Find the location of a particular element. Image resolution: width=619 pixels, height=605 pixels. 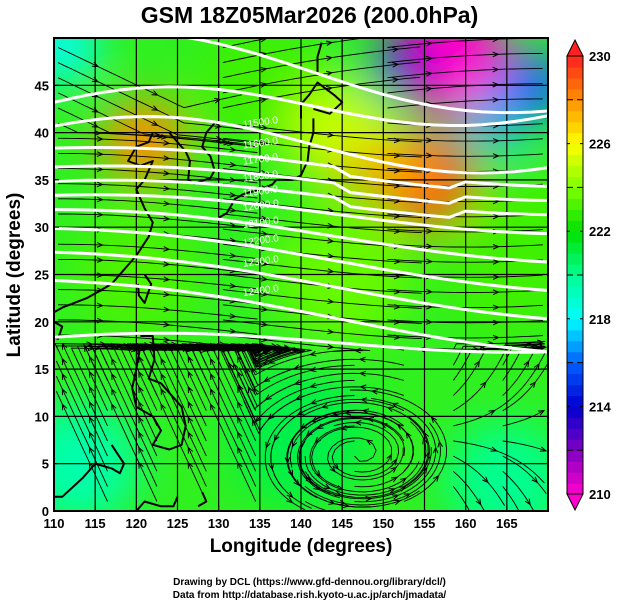

y-tick-label: 30 is located at coordinates (42, 227).